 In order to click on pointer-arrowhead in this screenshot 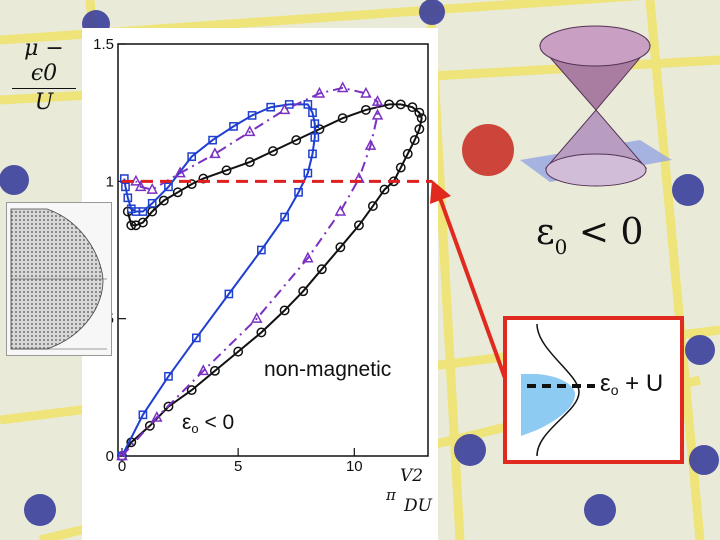, I will do `click(440, 192)`.